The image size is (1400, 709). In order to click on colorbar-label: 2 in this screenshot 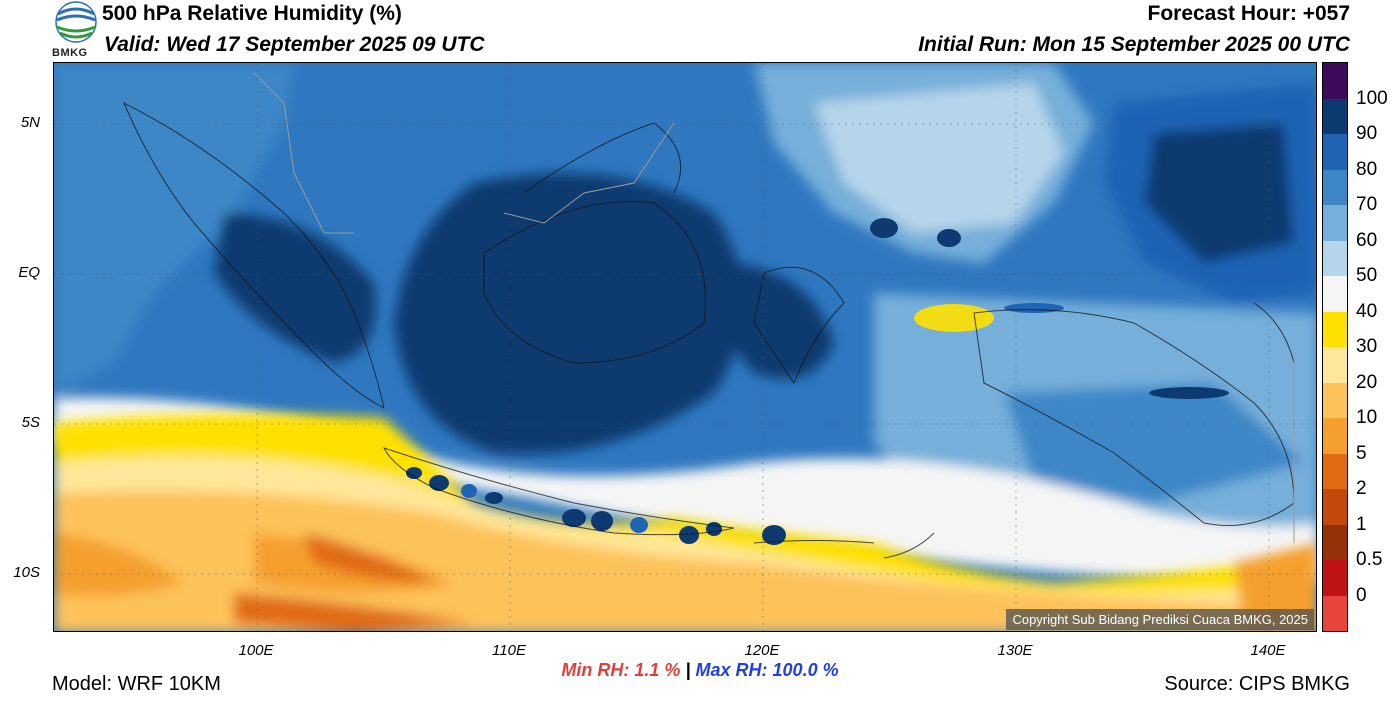, I will do `click(1361, 488)`.